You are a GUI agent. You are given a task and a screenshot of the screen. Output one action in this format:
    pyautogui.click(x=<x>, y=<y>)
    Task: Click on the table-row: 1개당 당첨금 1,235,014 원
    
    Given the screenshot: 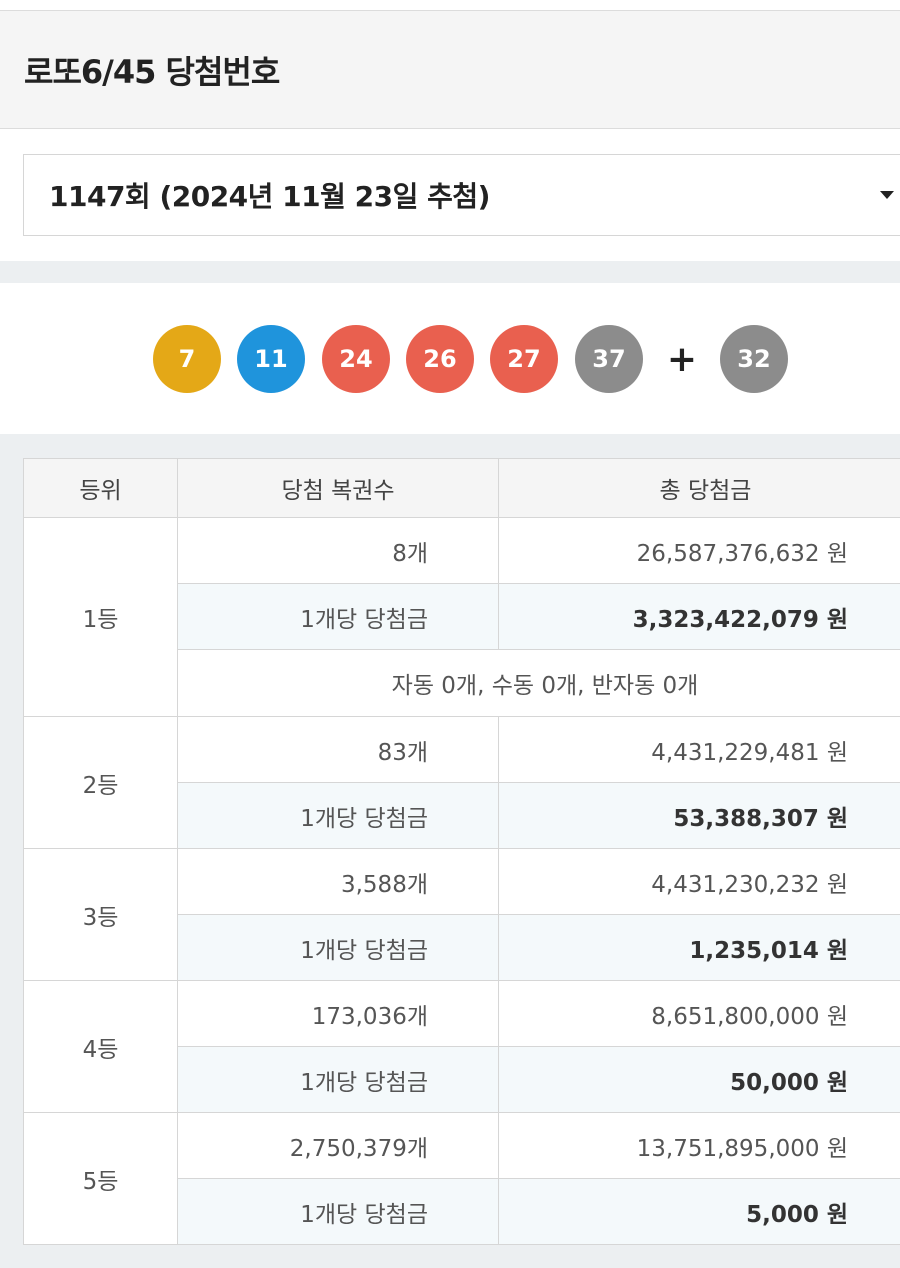 What is the action you would take?
    pyautogui.click(x=462, y=947)
    